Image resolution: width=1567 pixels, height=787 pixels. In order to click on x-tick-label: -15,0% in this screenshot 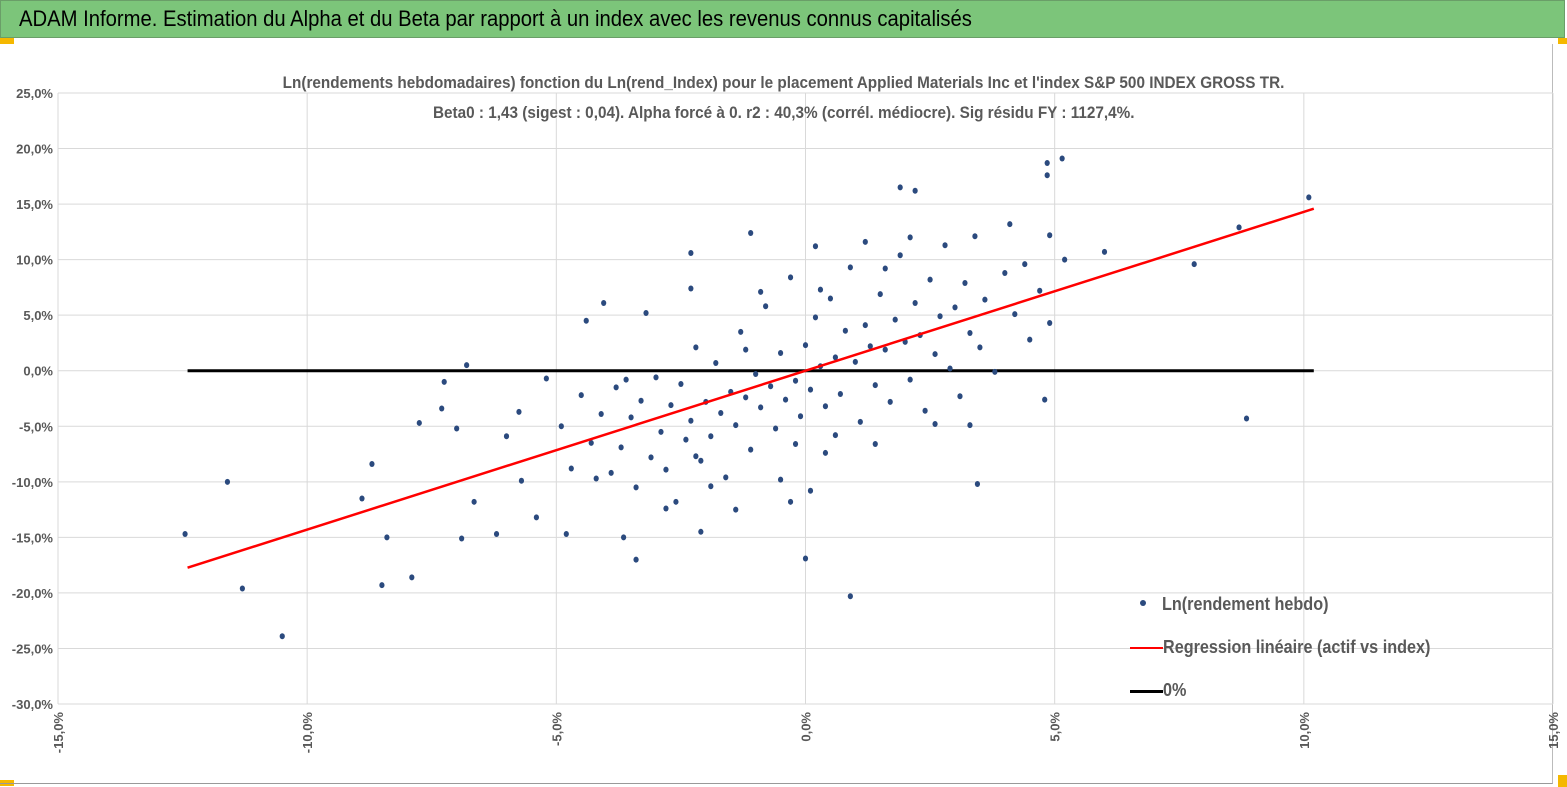, I will do `click(58, 733)`.